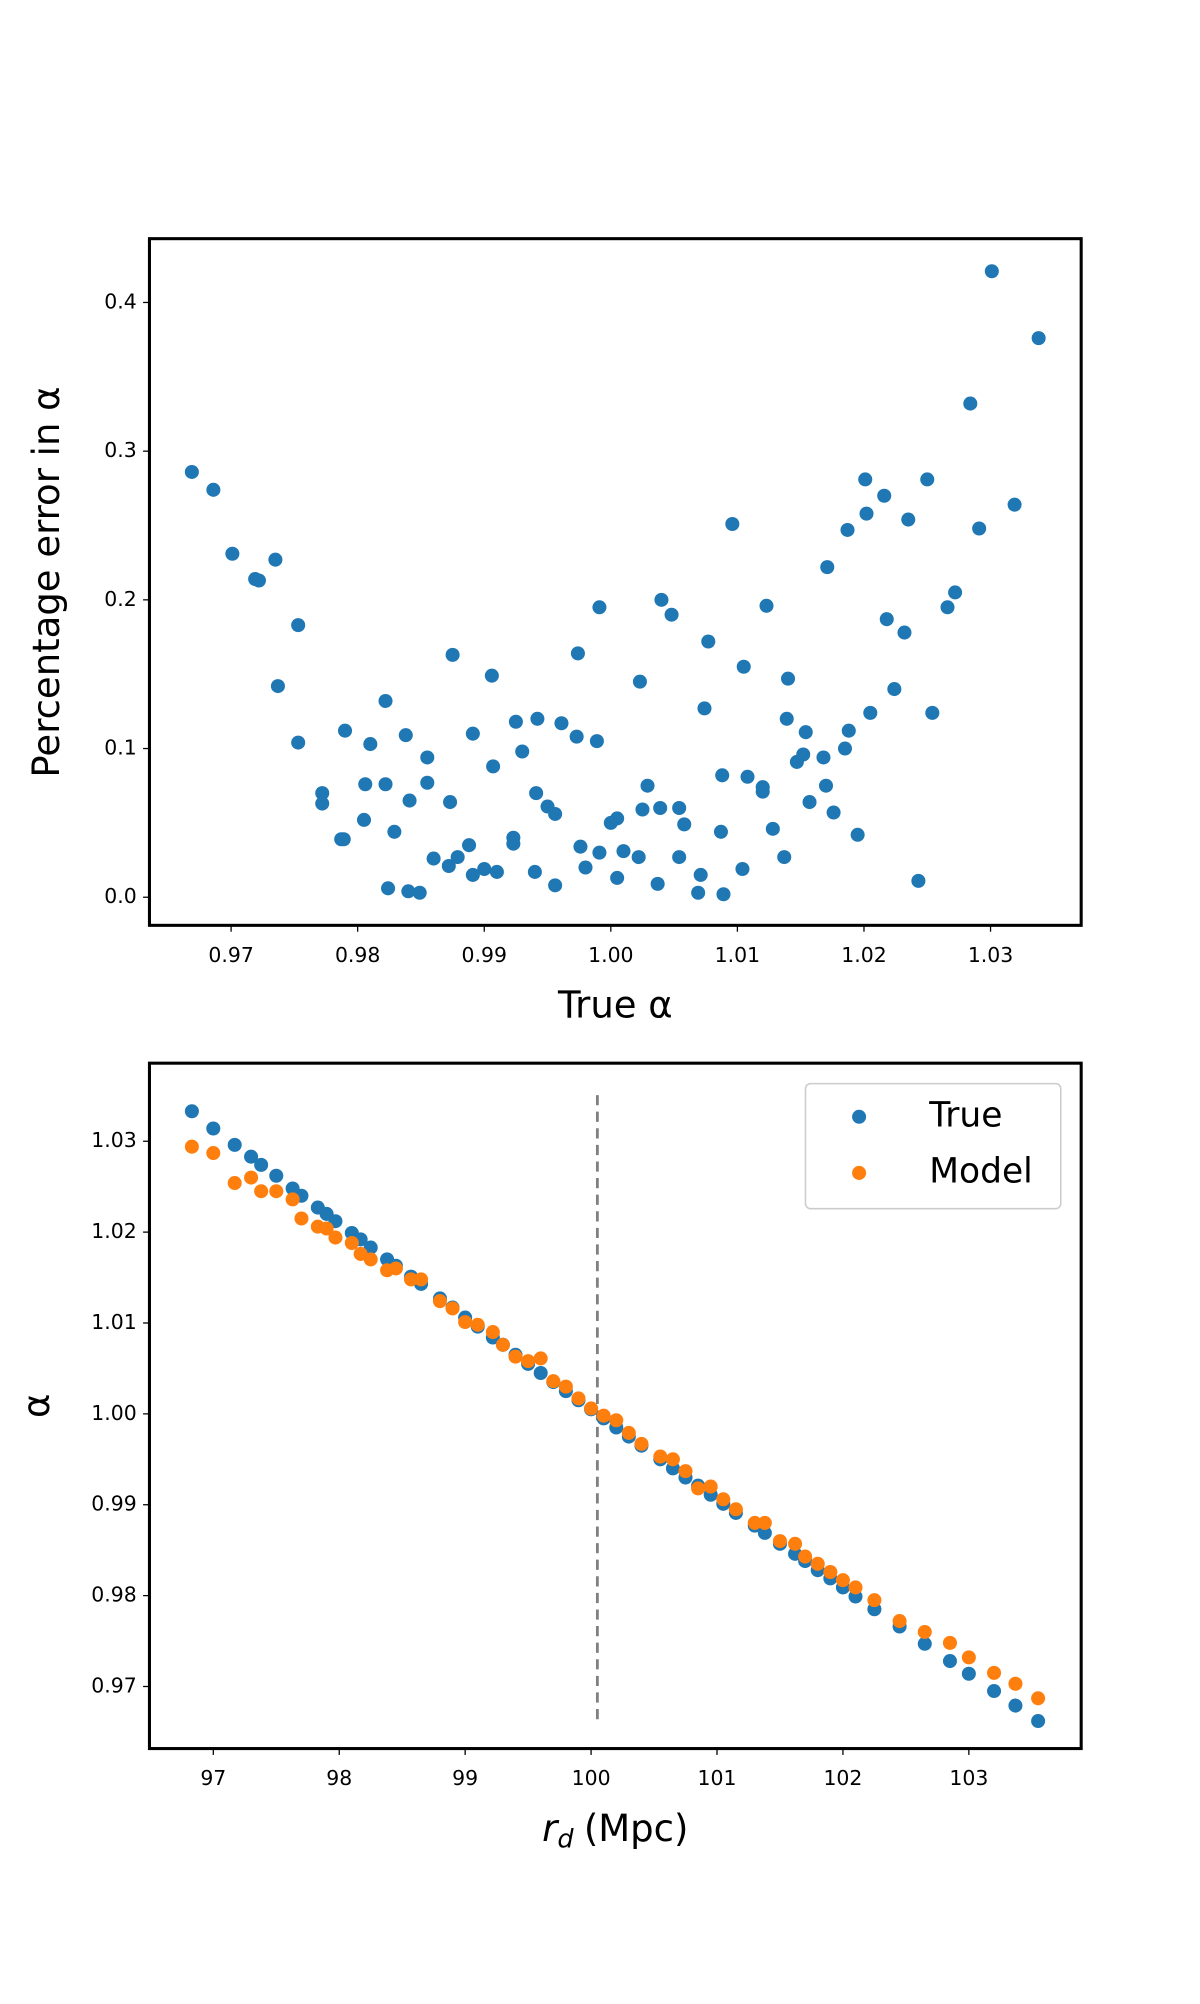 Image resolution: width=1200 pixels, height=2004 pixels. What do you see at coordinates (484, 955) in the screenshot?
I see `x-tick-label: 0.99` at bounding box center [484, 955].